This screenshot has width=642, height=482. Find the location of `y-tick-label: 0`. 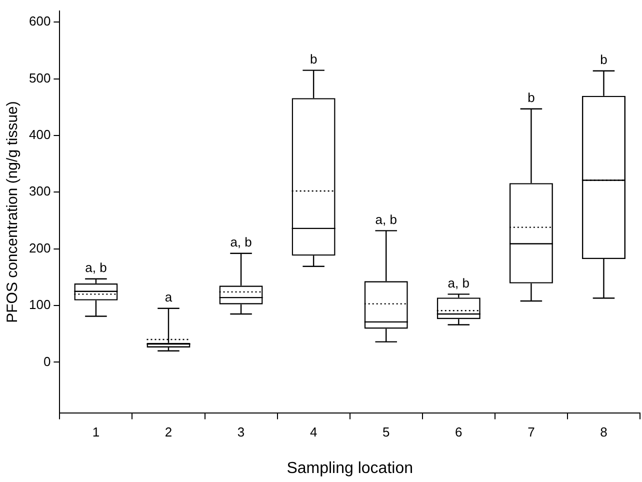

y-tick-label: 0 is located at coordinates (47, 361).